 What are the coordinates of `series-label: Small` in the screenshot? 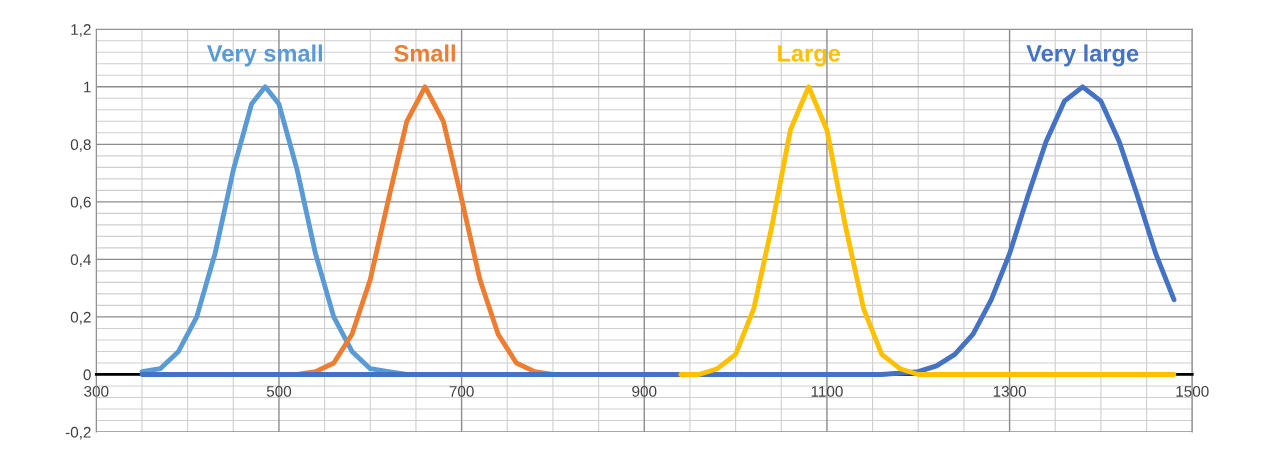 It's located at (424, 53).